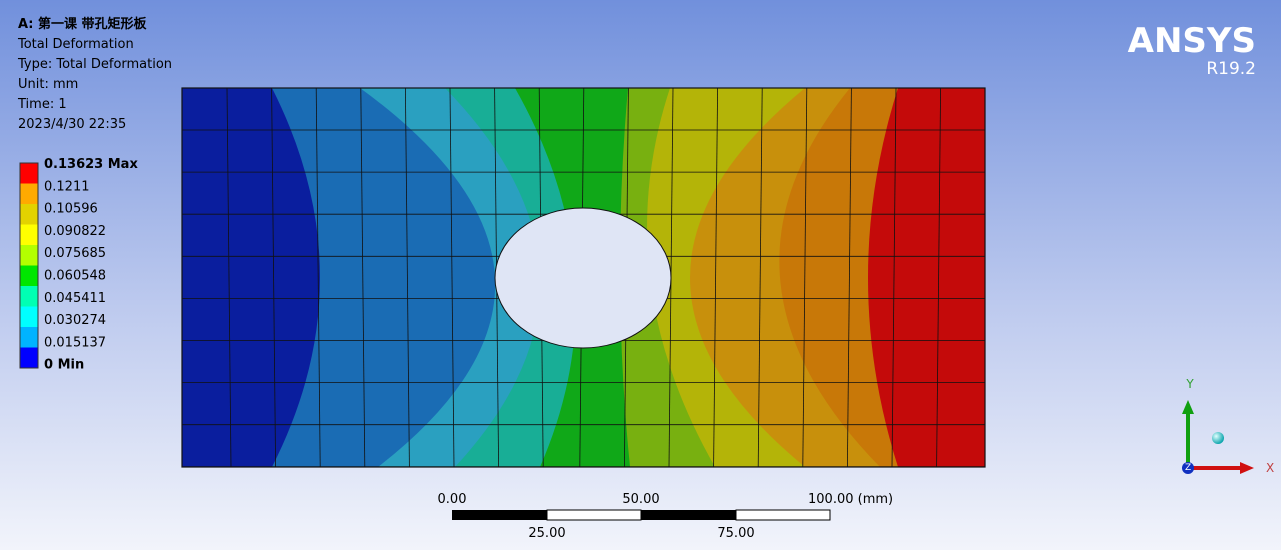 This screenshot has height=550, width=1281. I want to click on y-axis-label: Y, so click(1189, 384).